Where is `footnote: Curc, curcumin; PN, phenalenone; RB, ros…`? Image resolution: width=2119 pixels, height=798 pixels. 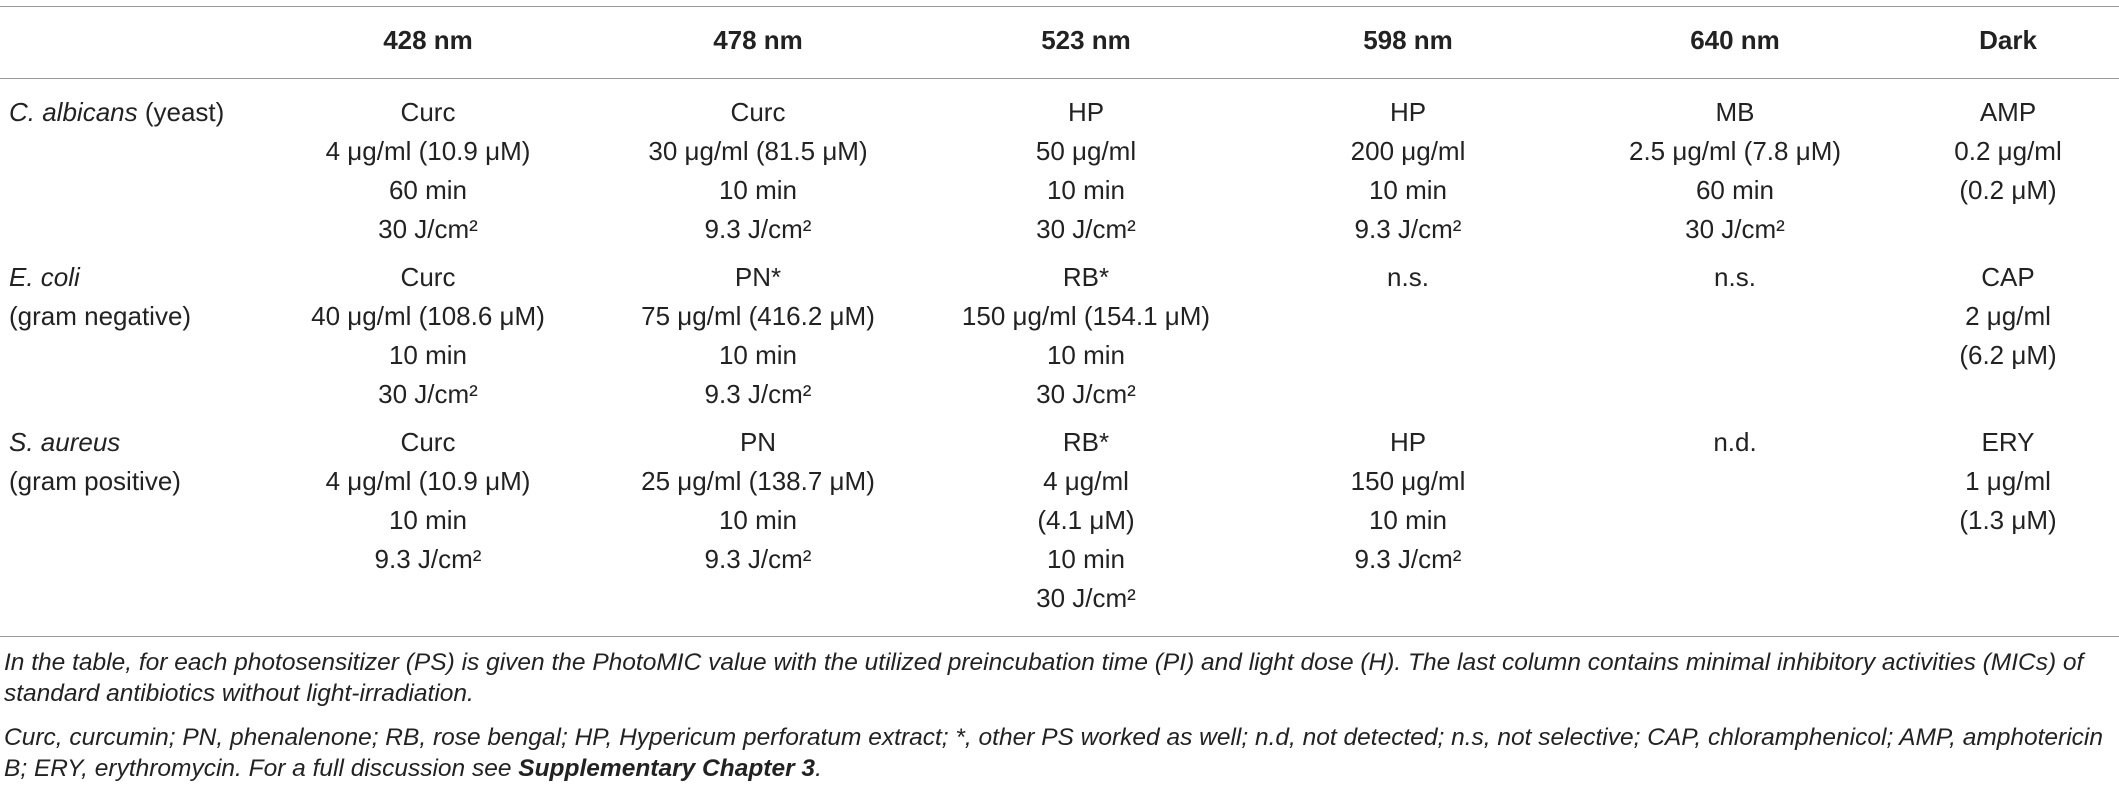 footnote: Curc, curcumin; PN, phenalenone; RB, ros… is located at coordinates (1058, 753).